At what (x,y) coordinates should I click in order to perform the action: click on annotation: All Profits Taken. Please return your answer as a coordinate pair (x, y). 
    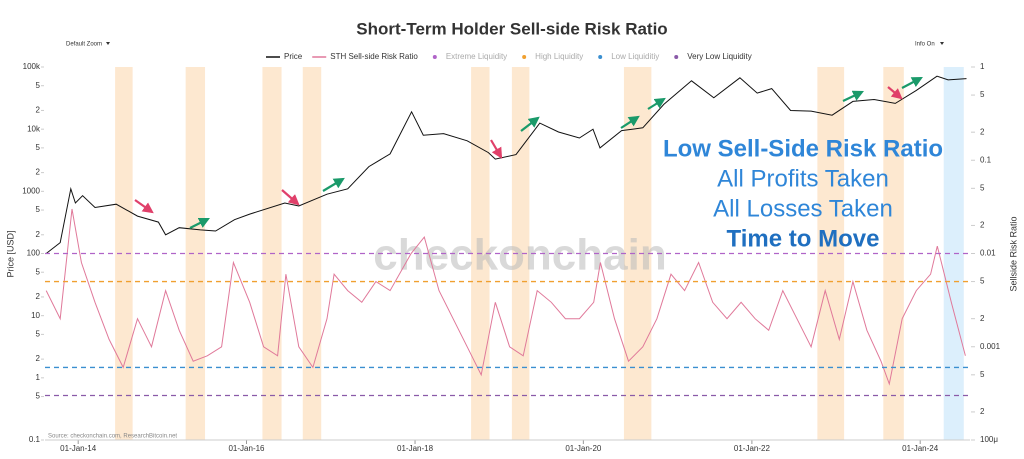
    Looking at the image, I should click on (803, 178).